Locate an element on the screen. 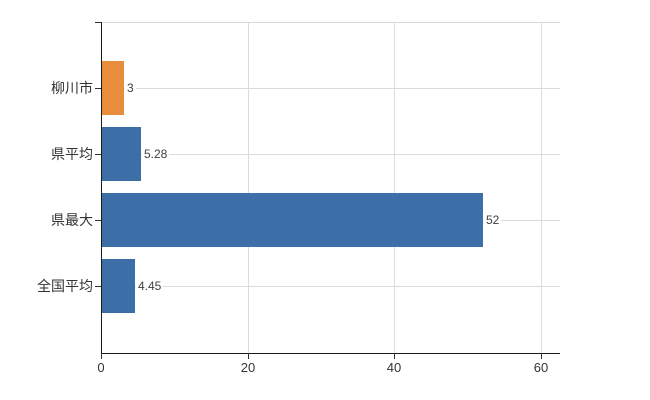 The width and height of the screenshot is (650, 400). category-label: 県最大 is located at coordinates (72, 220).